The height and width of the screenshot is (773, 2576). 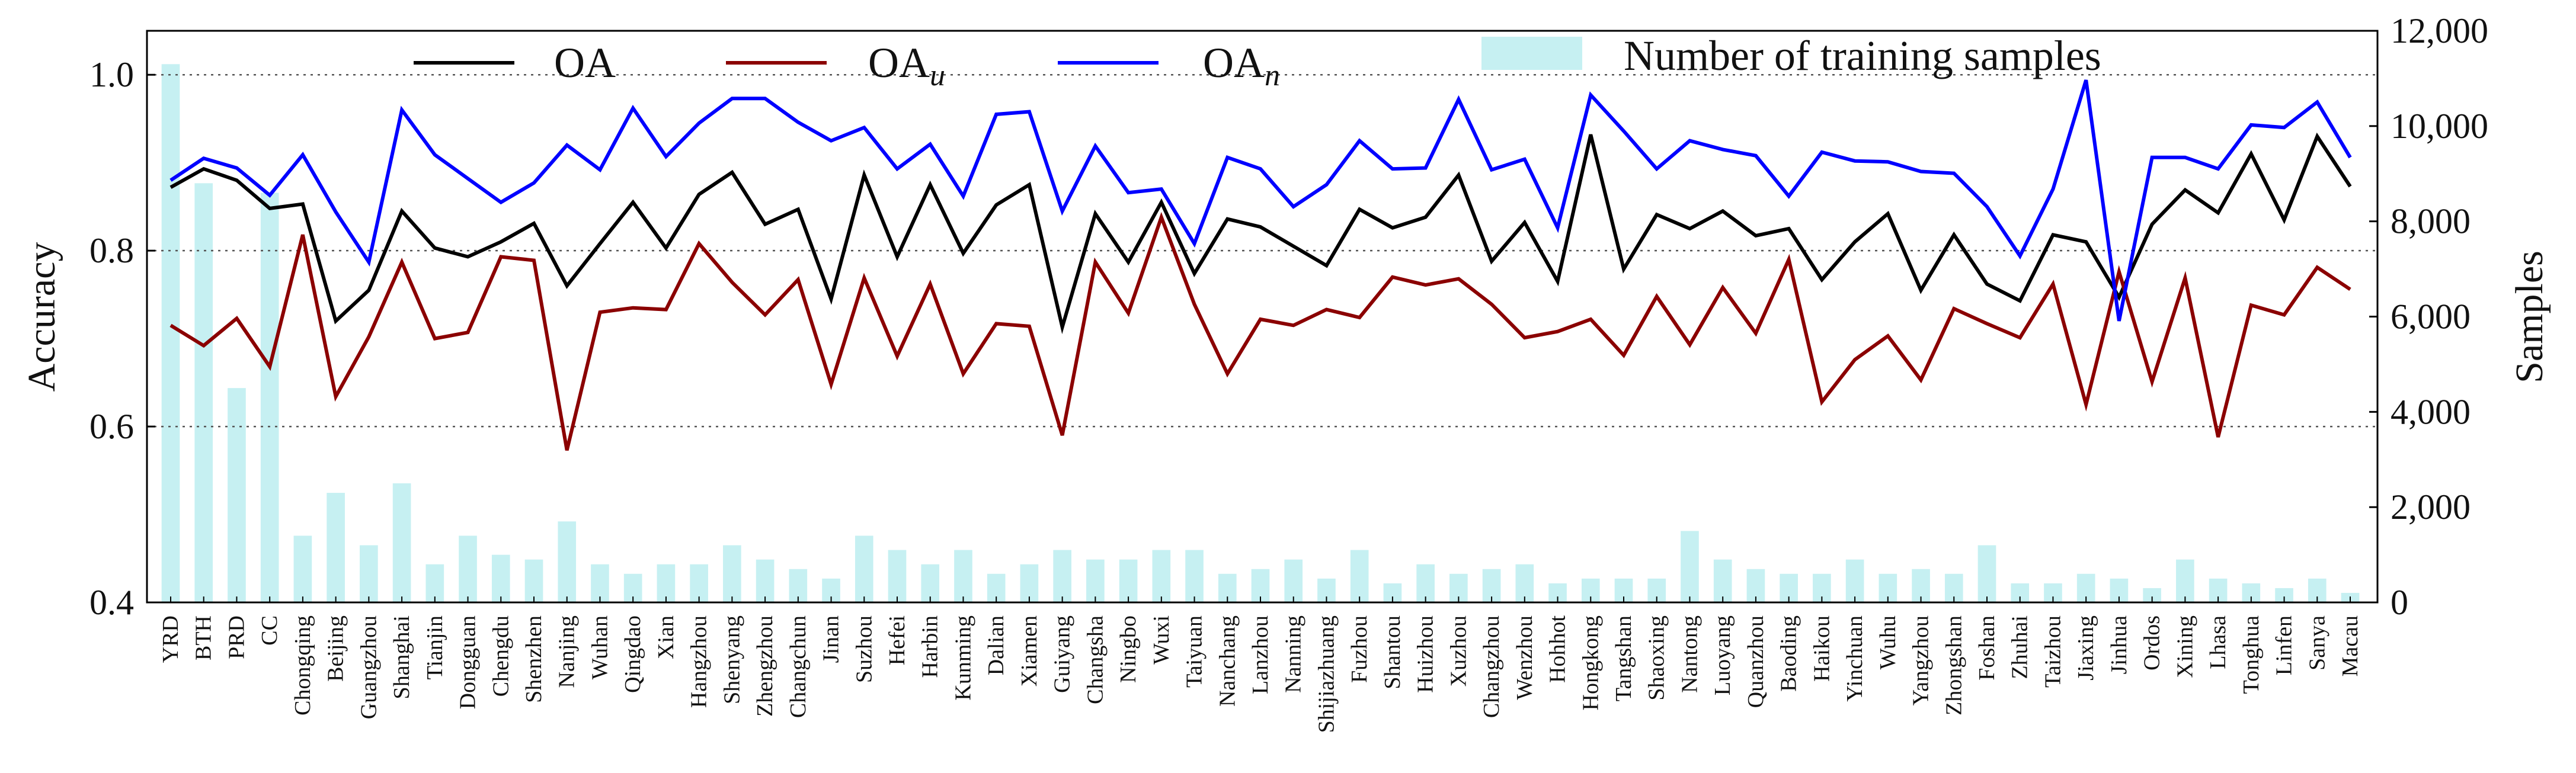 What do you see at coordinates (1722, 581) in the screenshot?
I see `sample-bar-luoyang` at bounding box center [1722, 581].